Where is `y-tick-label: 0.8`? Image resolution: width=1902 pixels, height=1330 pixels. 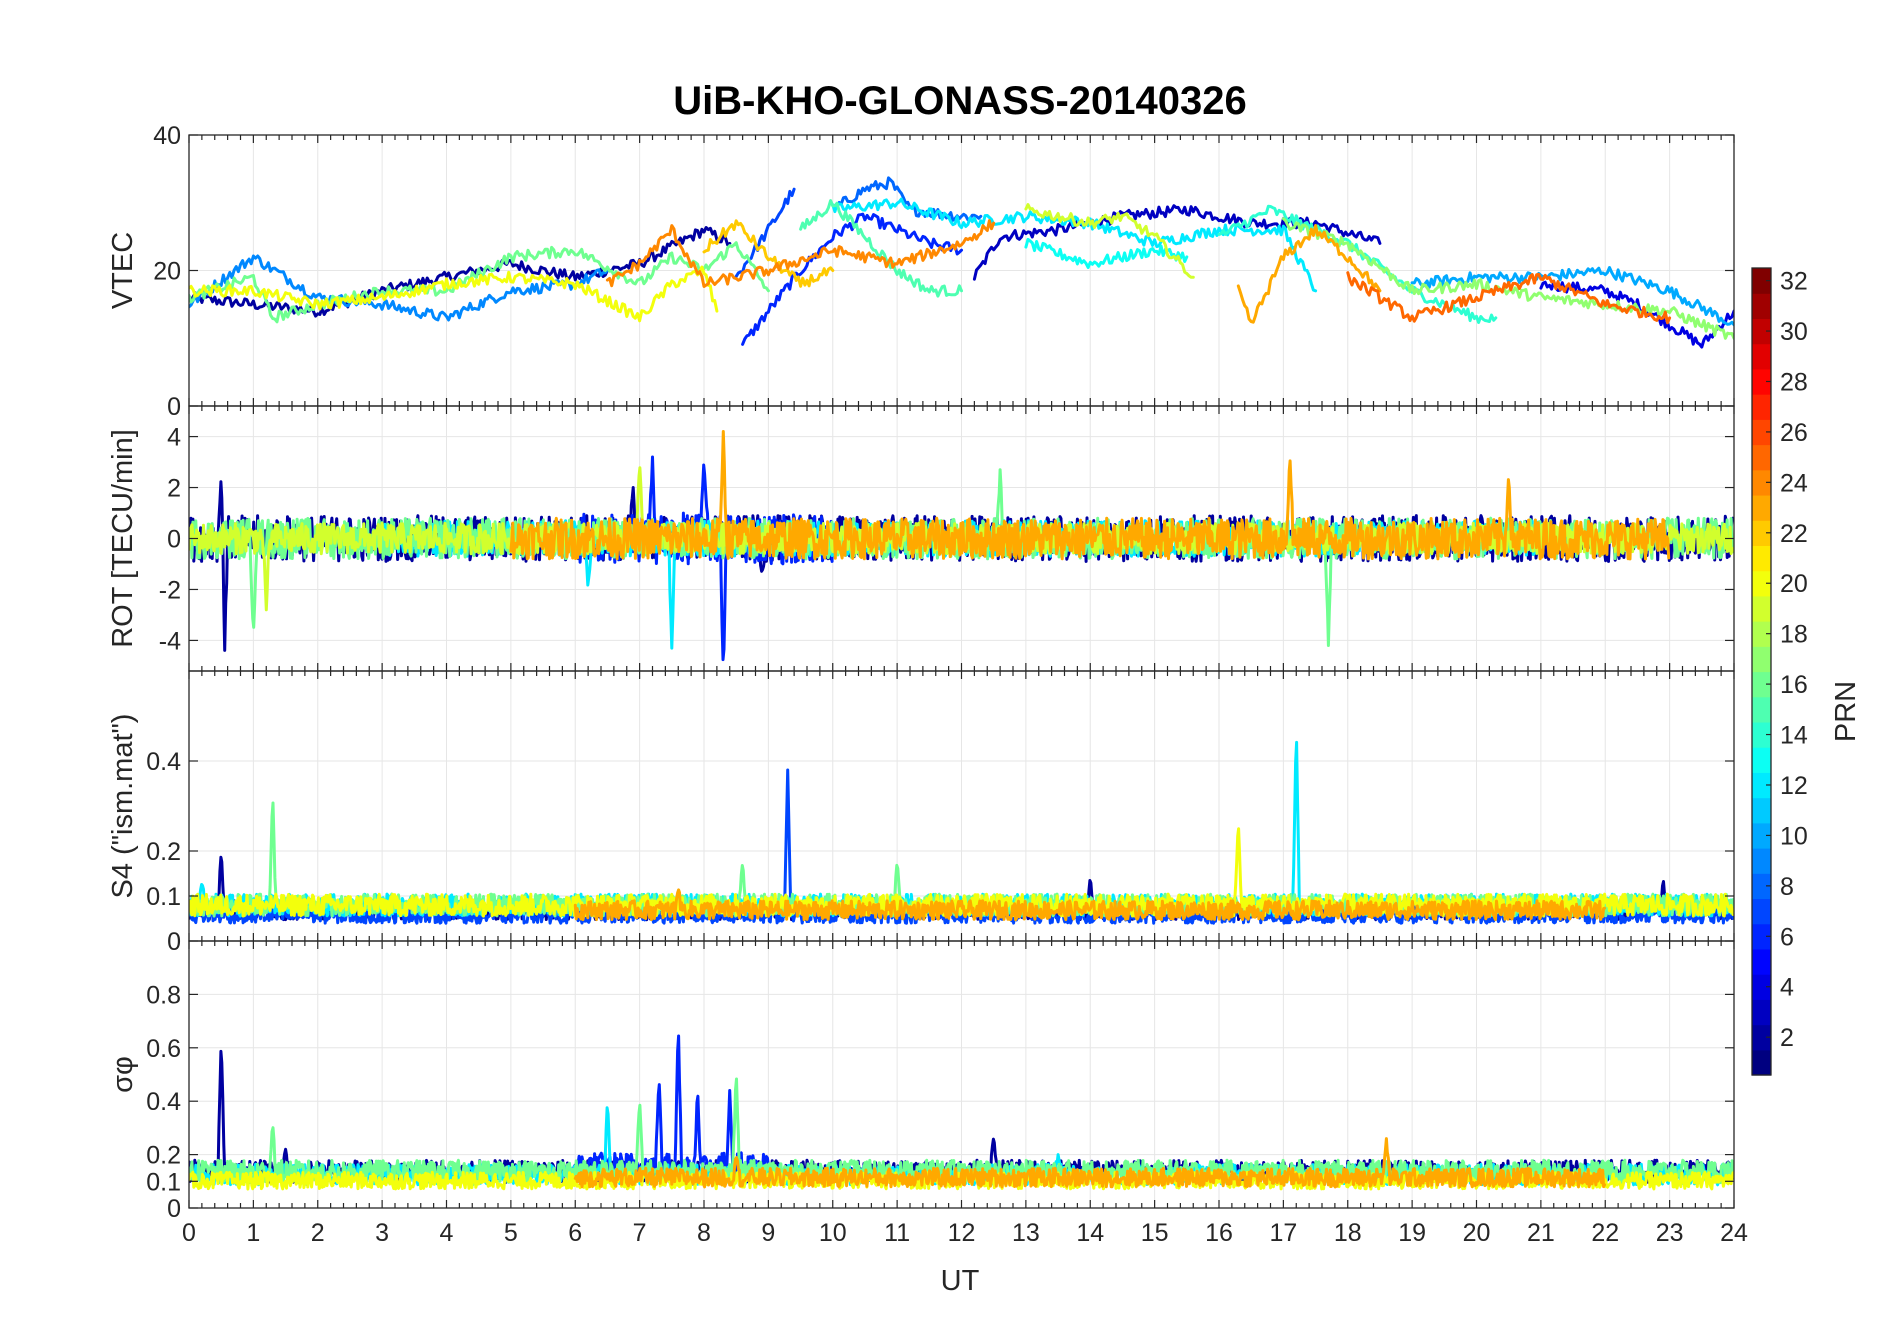 y-tick-label: 0.8 is located at coordinates (163, 995).